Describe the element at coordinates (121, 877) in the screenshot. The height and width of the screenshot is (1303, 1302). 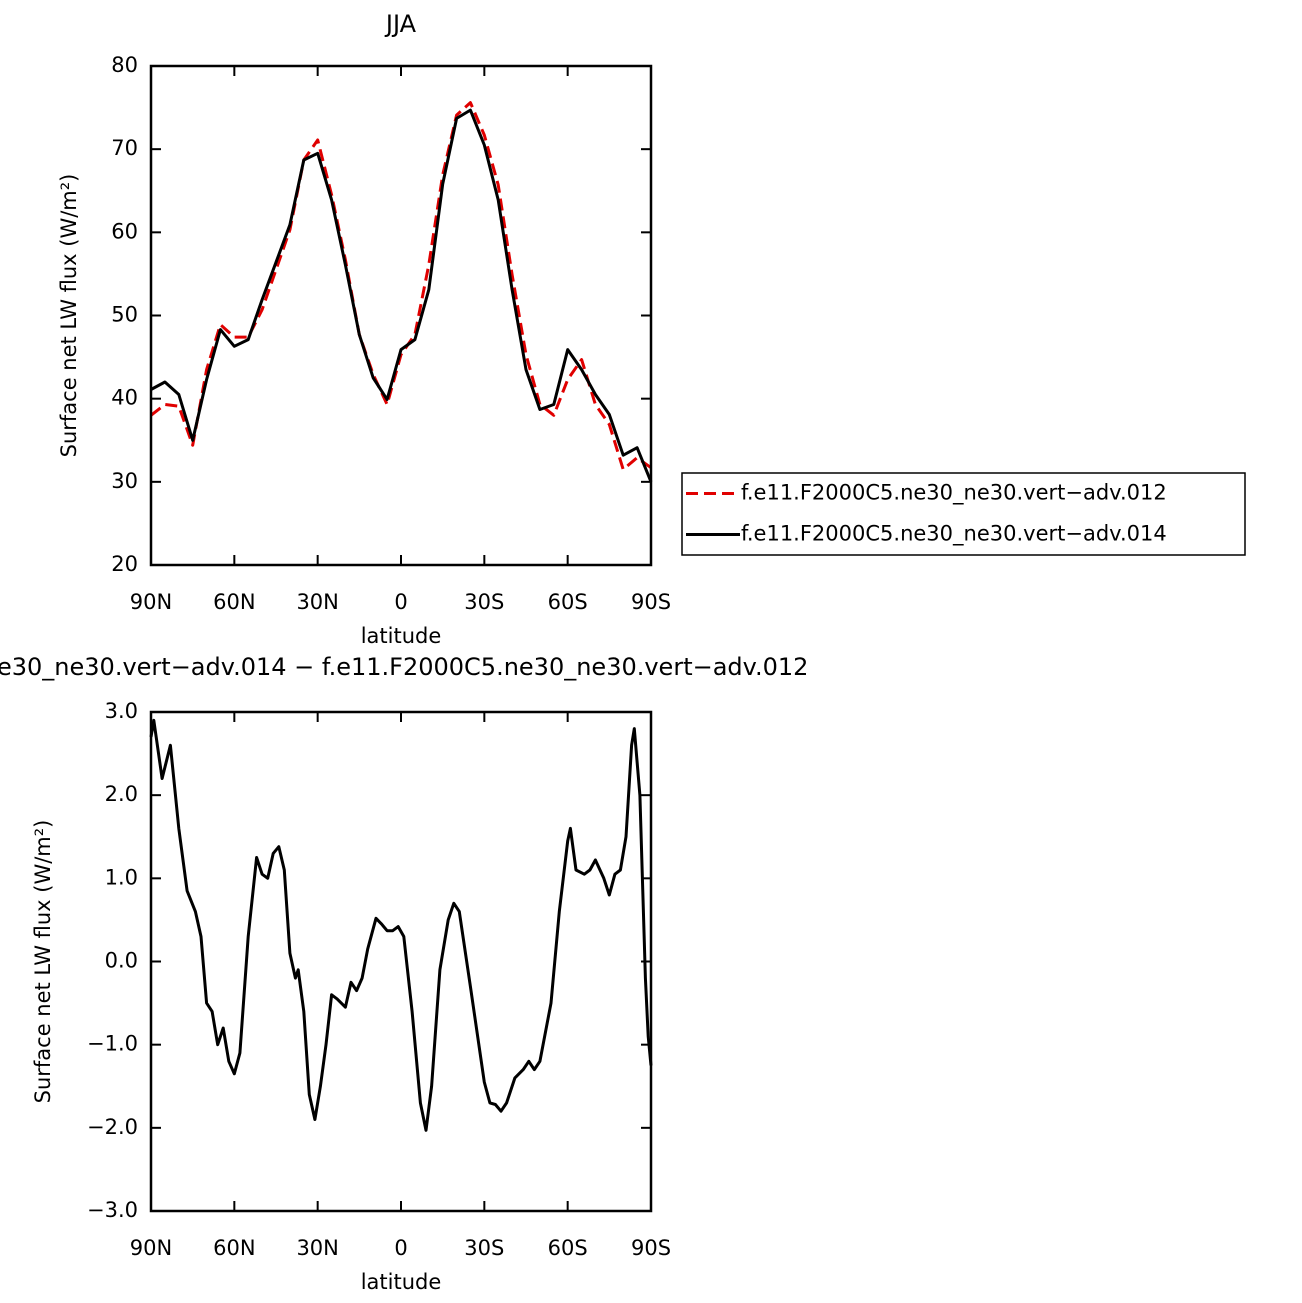
I see `y-tick-label: 1.0` at that location.